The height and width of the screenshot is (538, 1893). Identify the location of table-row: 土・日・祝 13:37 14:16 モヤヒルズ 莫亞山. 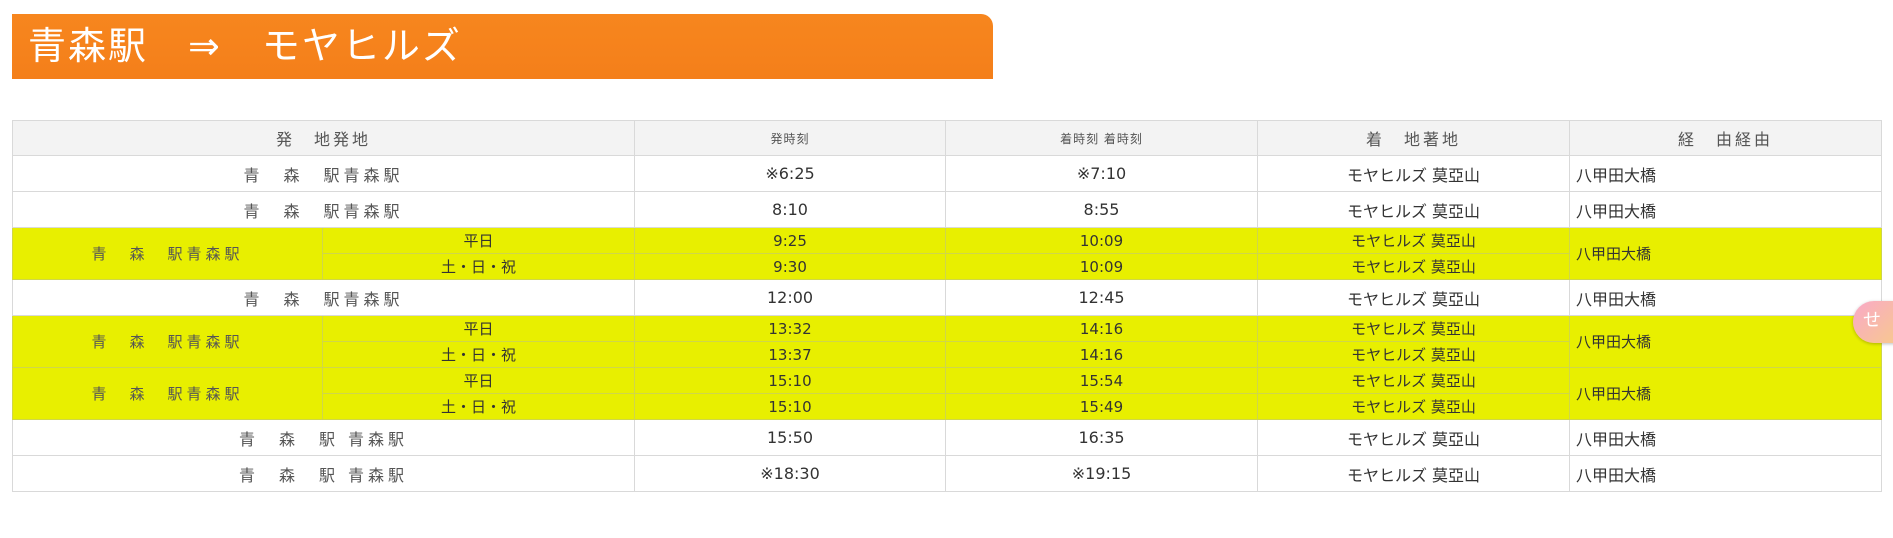
(947, 354).